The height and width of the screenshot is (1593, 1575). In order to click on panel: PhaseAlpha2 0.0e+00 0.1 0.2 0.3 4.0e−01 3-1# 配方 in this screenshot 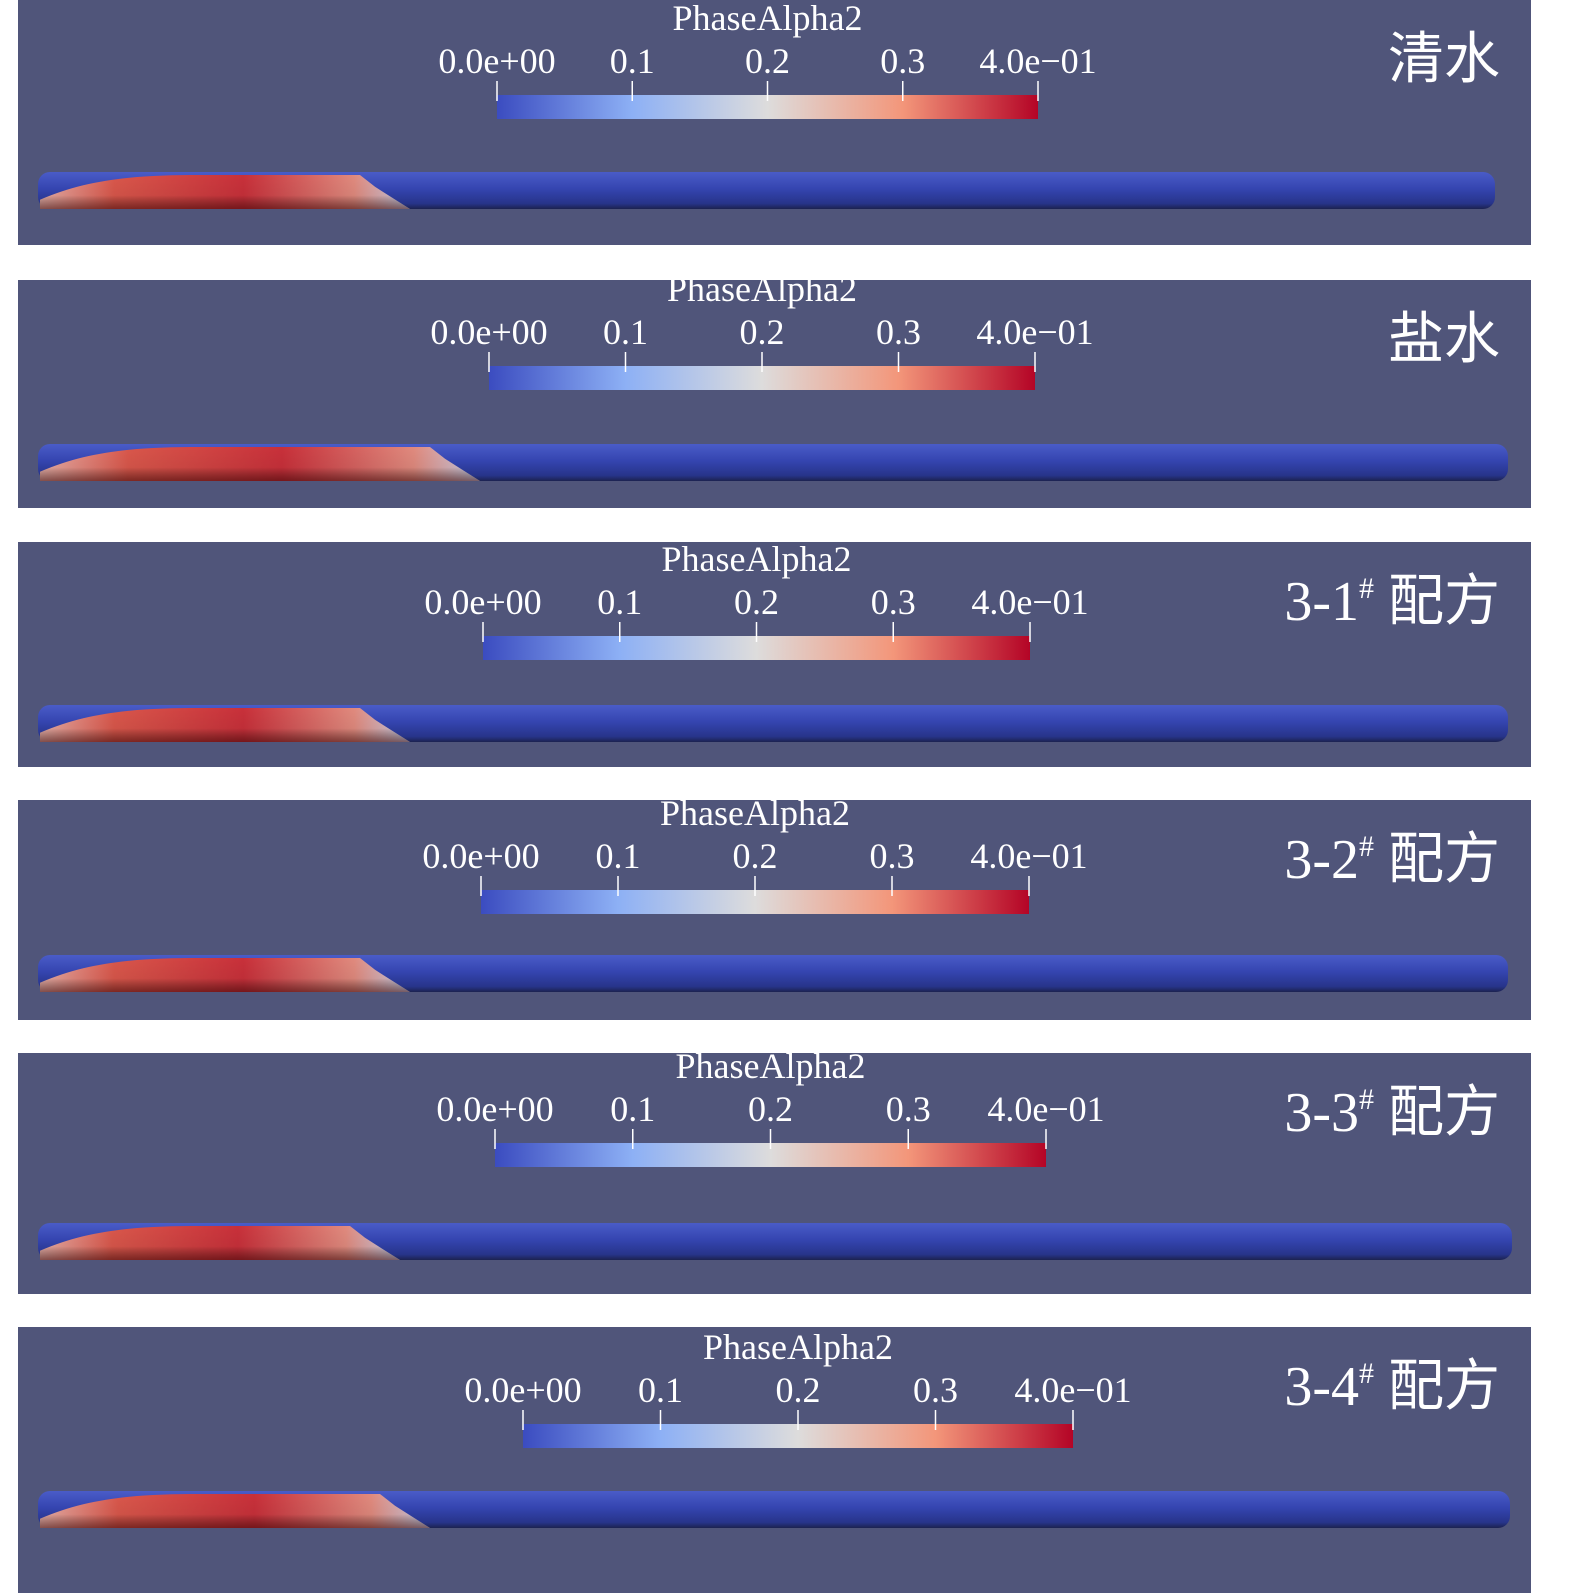, I will do `click(774, 653)`.